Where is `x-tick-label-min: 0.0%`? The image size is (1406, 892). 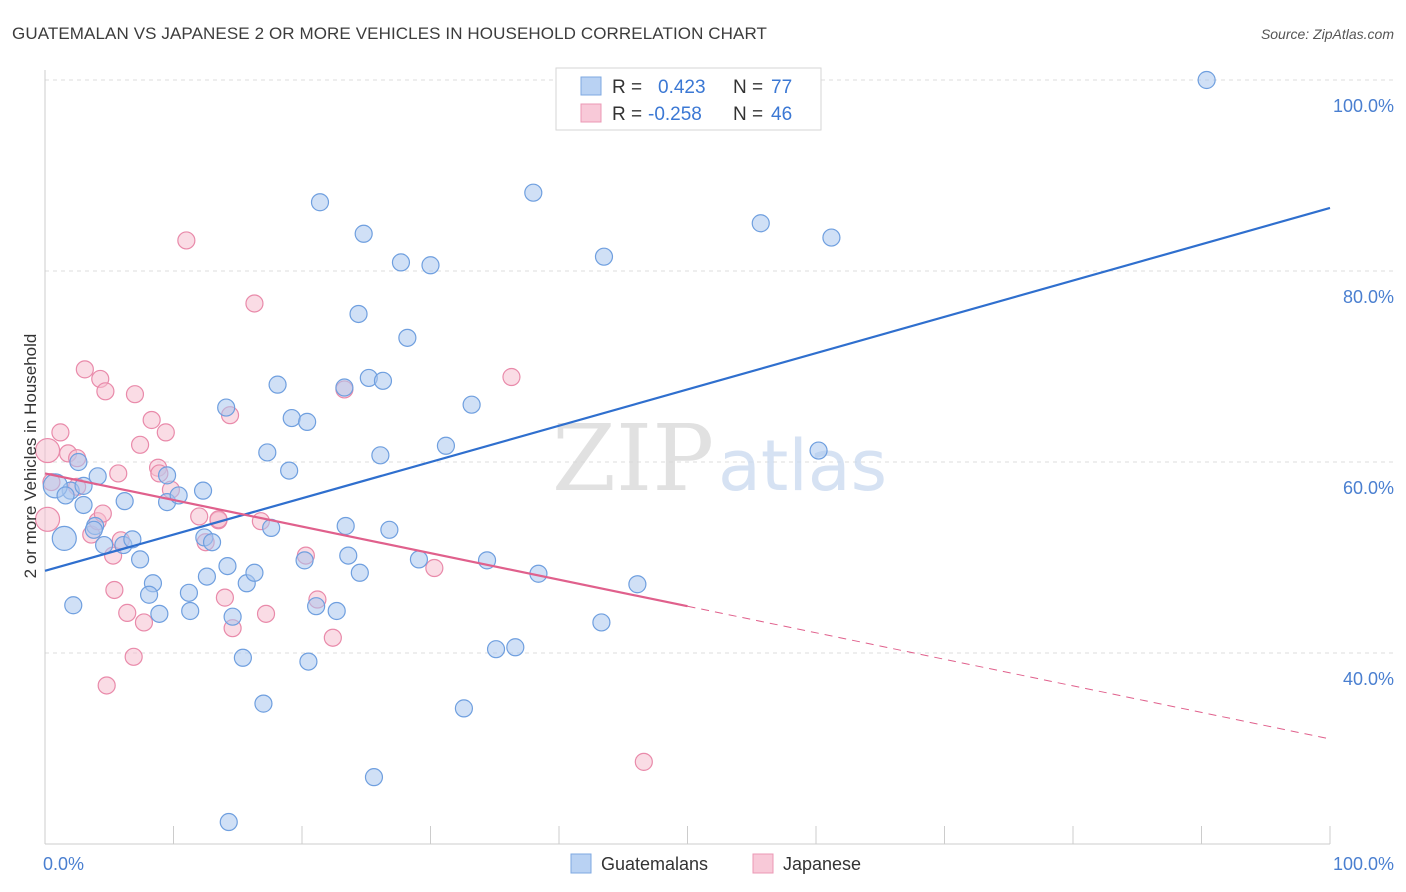
x-tick-label-min: 0.0% is located at coordinates (63, 864).